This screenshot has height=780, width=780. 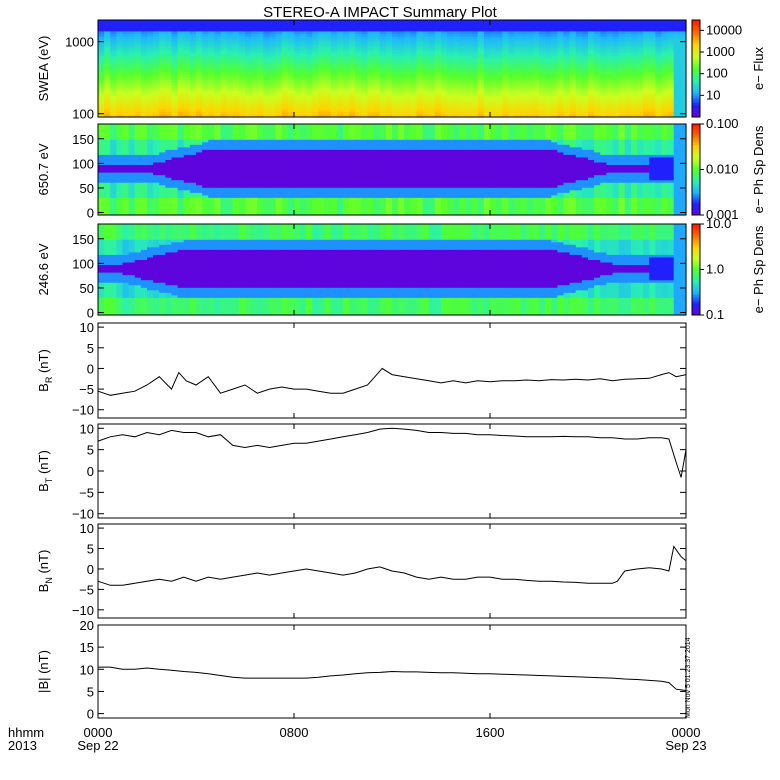 What do you see at coordinates (696, 104) in the screenshot?
I see `colorbar-band` at bounding box center [696, 104].